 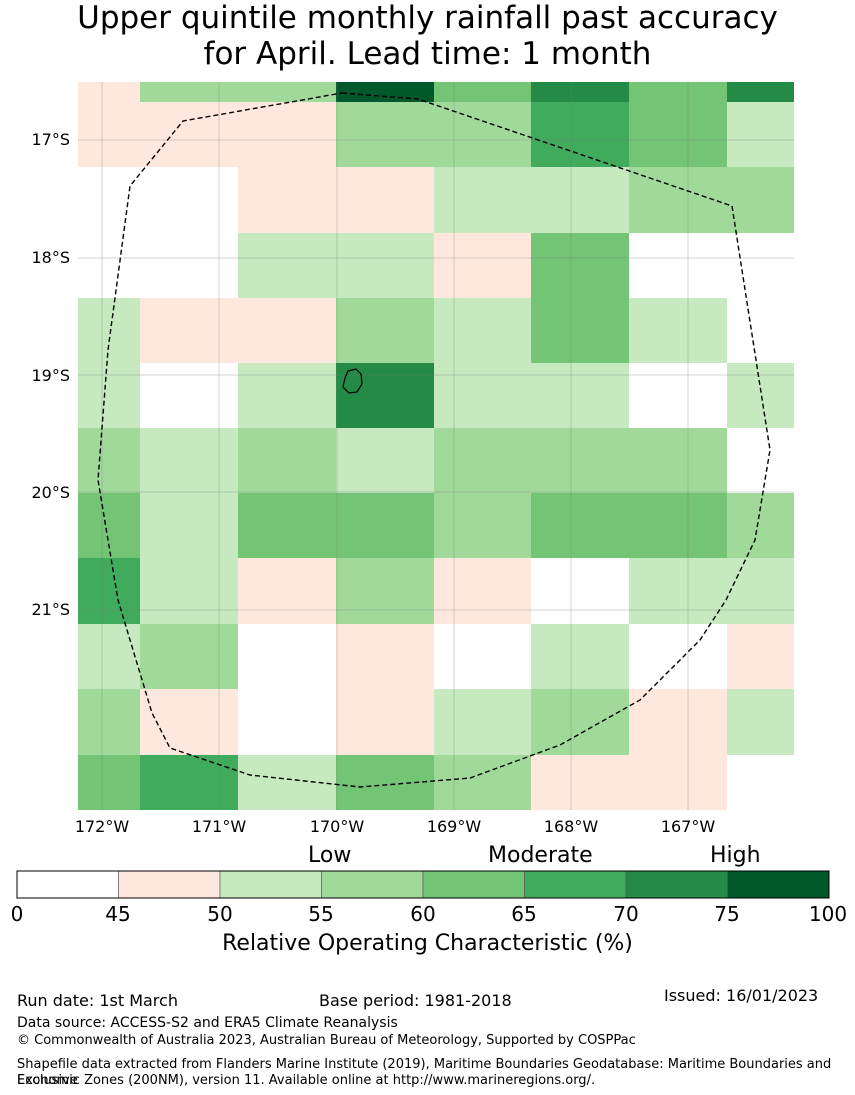 I want to click on category-moderate: Moderate, so click(x=540, y=855).